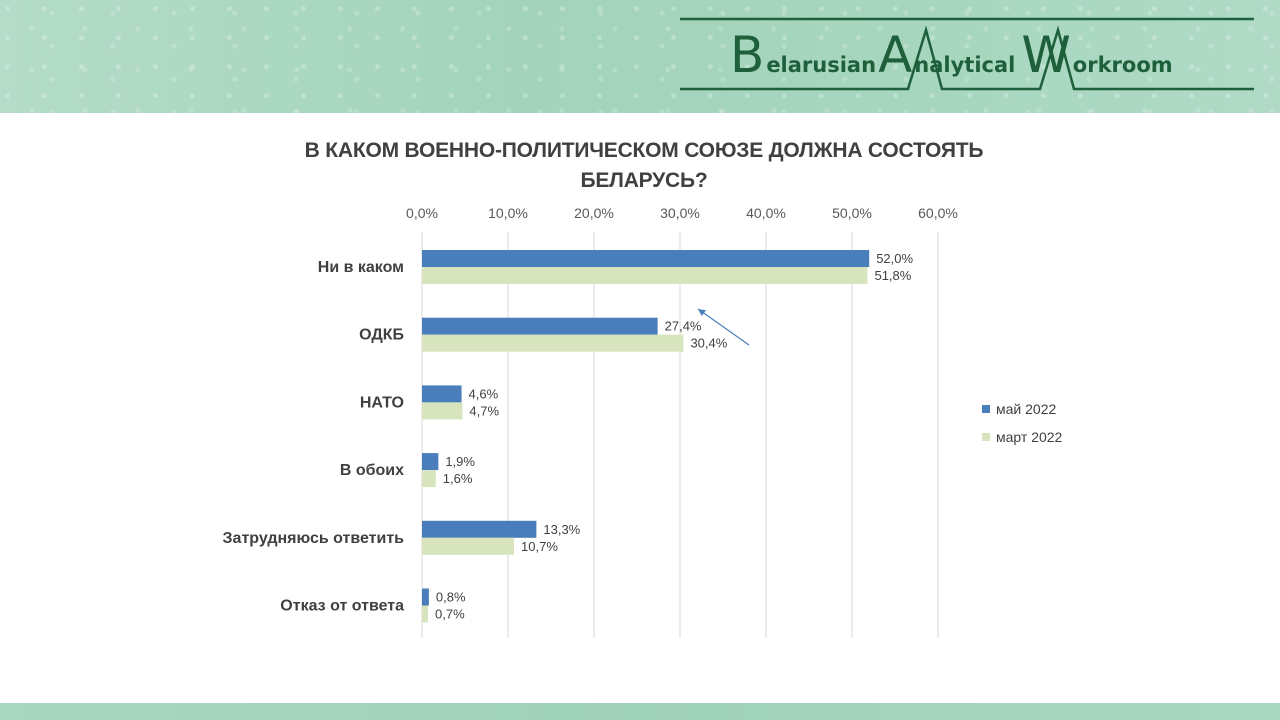 Image resolution: width=1280 pixels, height=720 pixels. What do you see at coordinates (895, 55) in the screenshot?
I see `logo-letter-a: A` at bounding box center [895, 55].